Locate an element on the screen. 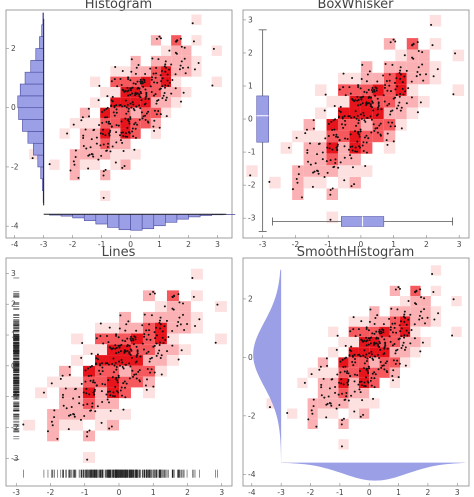 This screenshot has height=497, width=474. y-tick-label: 3 is located at coordinates (13, 273).